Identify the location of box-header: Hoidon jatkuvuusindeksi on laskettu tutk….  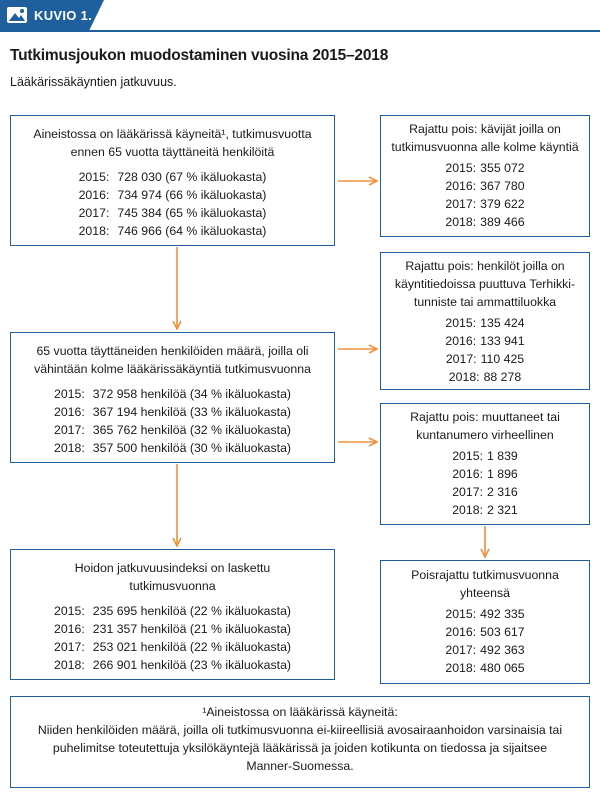
(172, 577).